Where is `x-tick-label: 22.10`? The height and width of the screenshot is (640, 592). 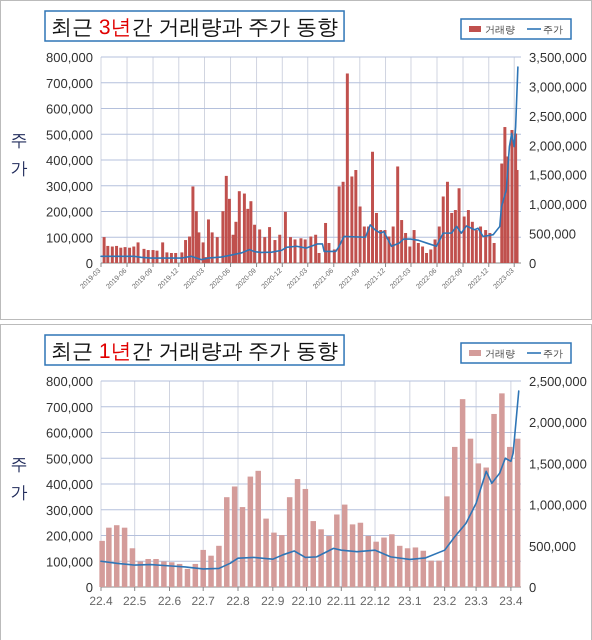 x-tick-label: 22.10 is located at coordinates (306, 601).